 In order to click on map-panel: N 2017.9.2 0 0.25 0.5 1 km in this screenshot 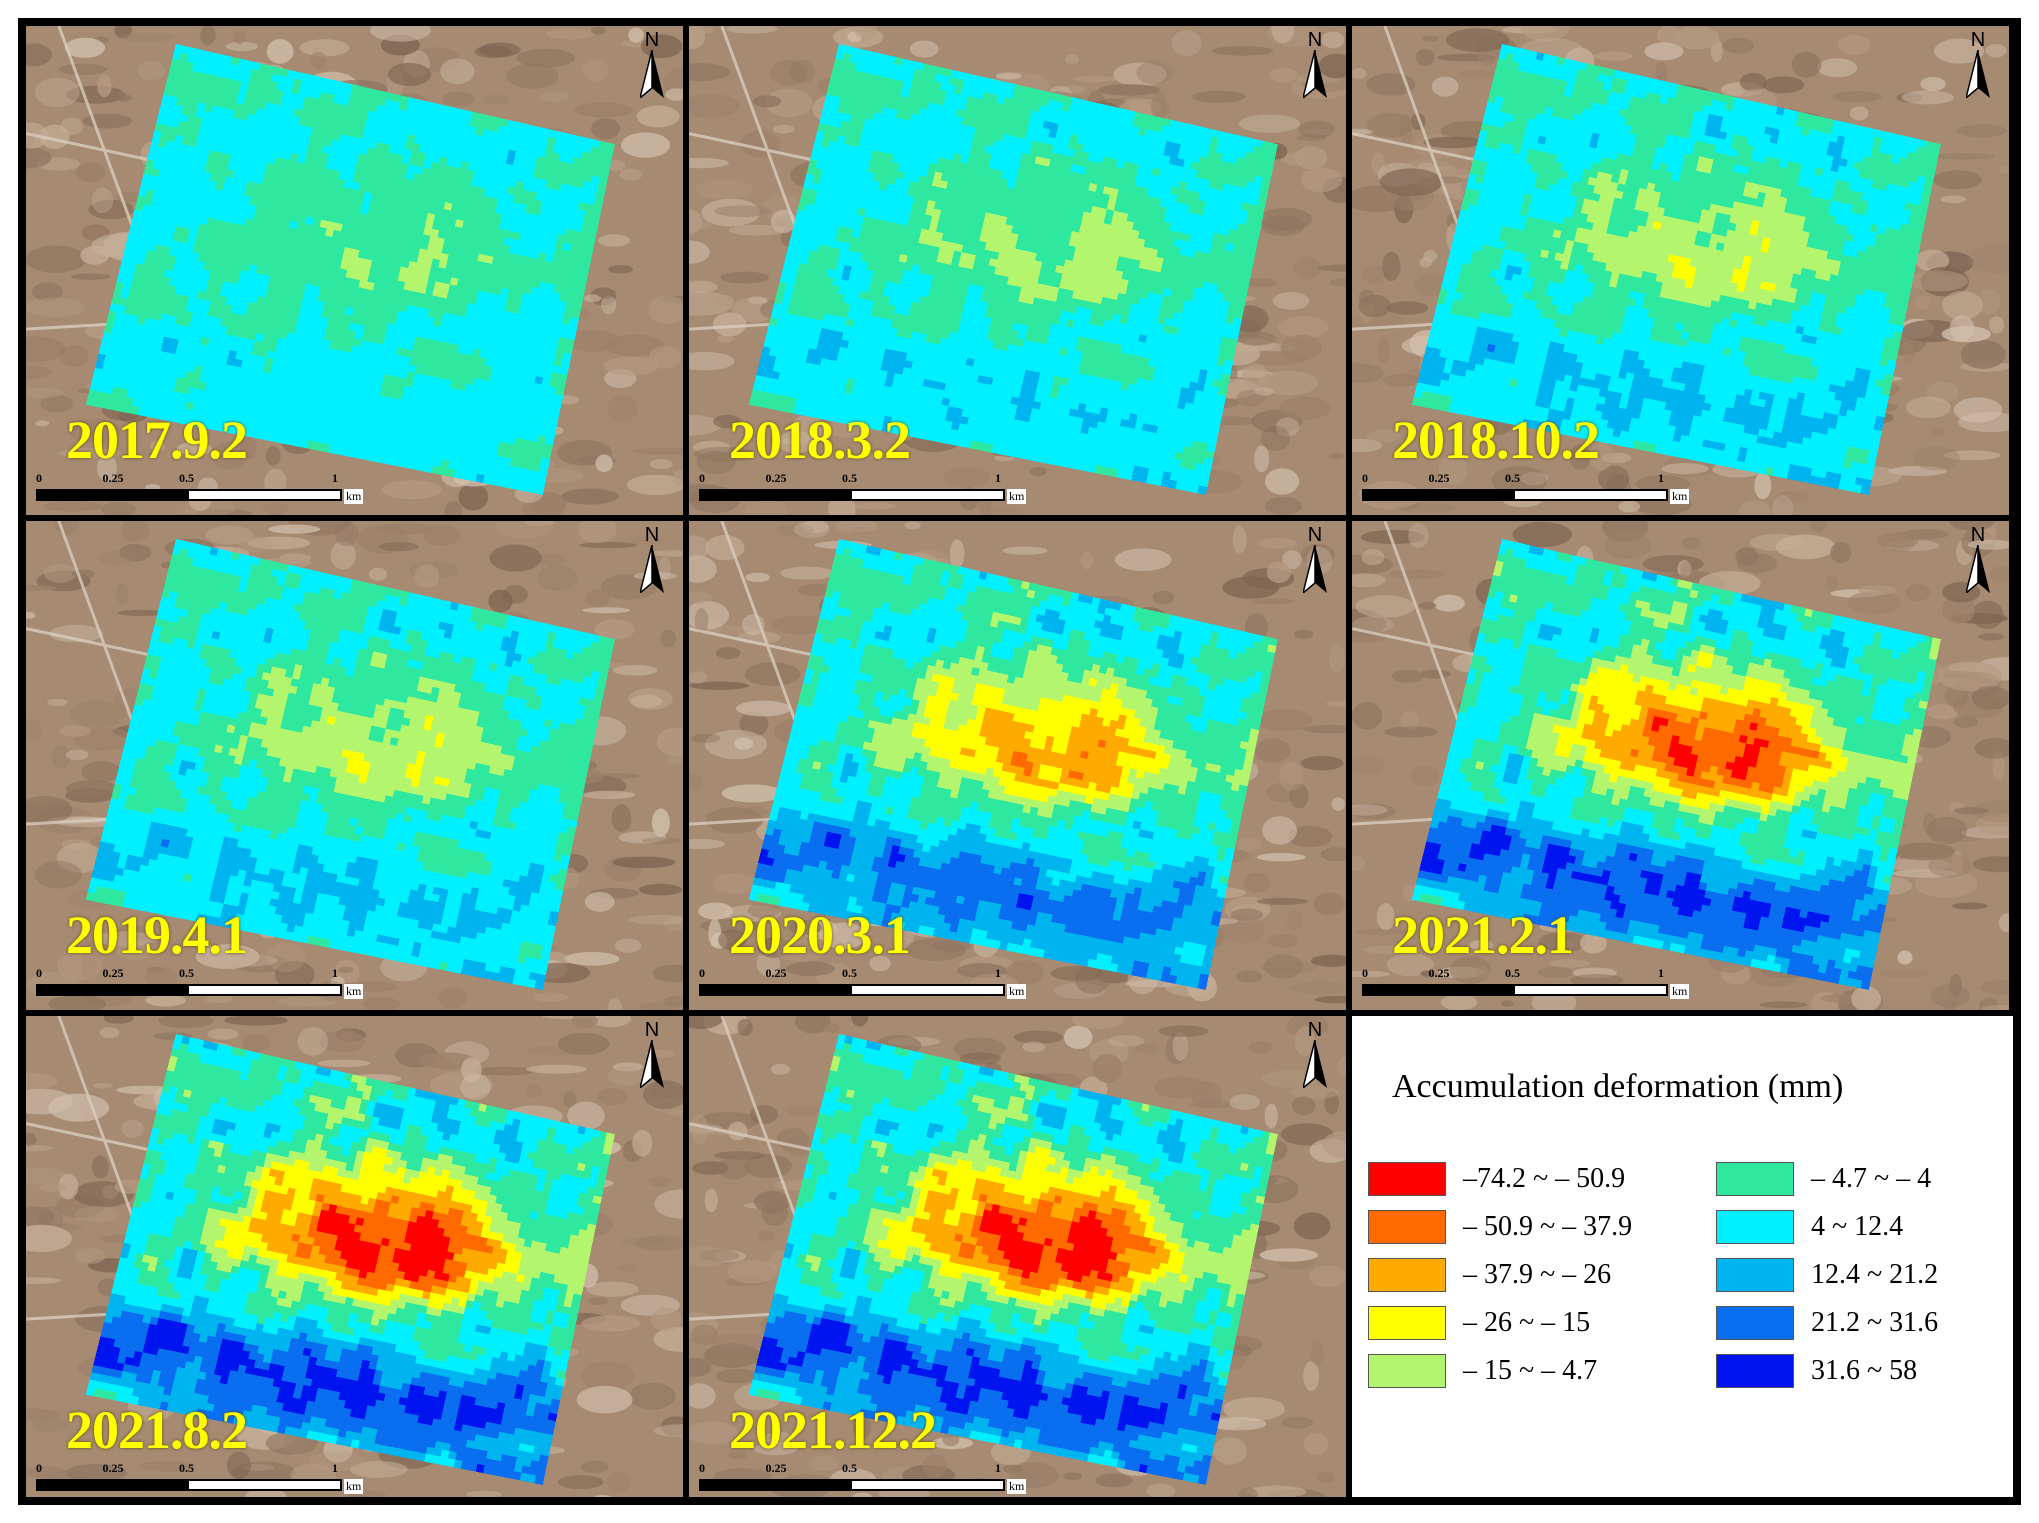, I will do `click(354, 270)`.